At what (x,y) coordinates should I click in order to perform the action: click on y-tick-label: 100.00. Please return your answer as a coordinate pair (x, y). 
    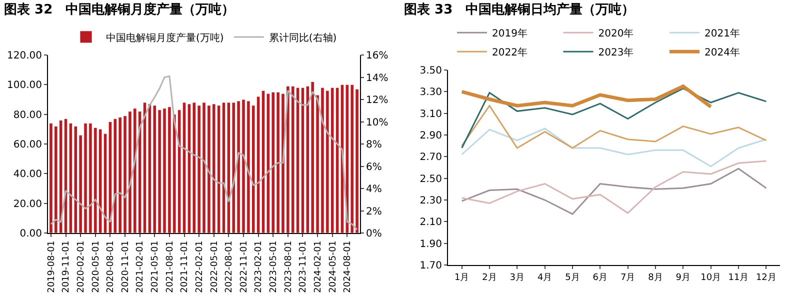
    Looking at the image, I should click on (24, 86).